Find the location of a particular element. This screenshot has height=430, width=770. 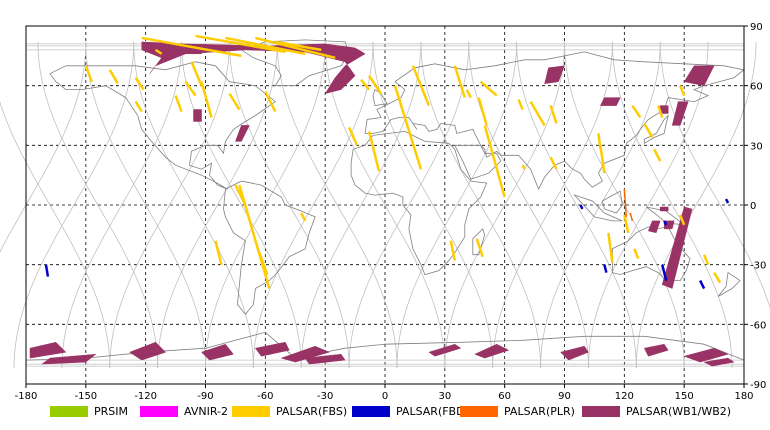

legend-label: PRSIM is located at coordinates (111, 411).